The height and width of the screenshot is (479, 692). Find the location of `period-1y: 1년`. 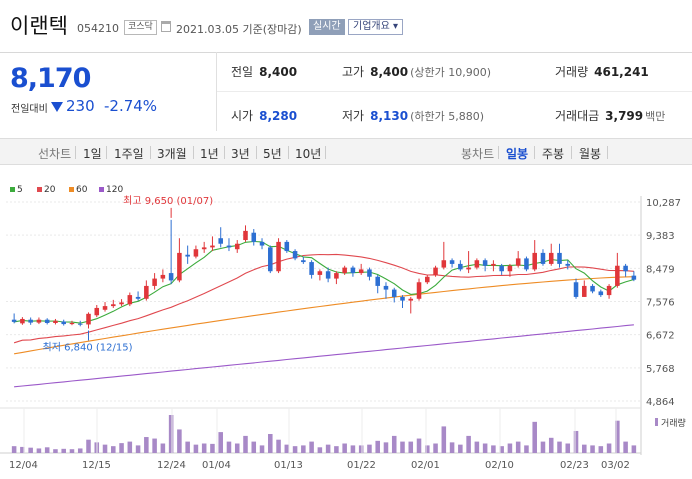

period-1y: 1년 is located at coordinates (209, 154).